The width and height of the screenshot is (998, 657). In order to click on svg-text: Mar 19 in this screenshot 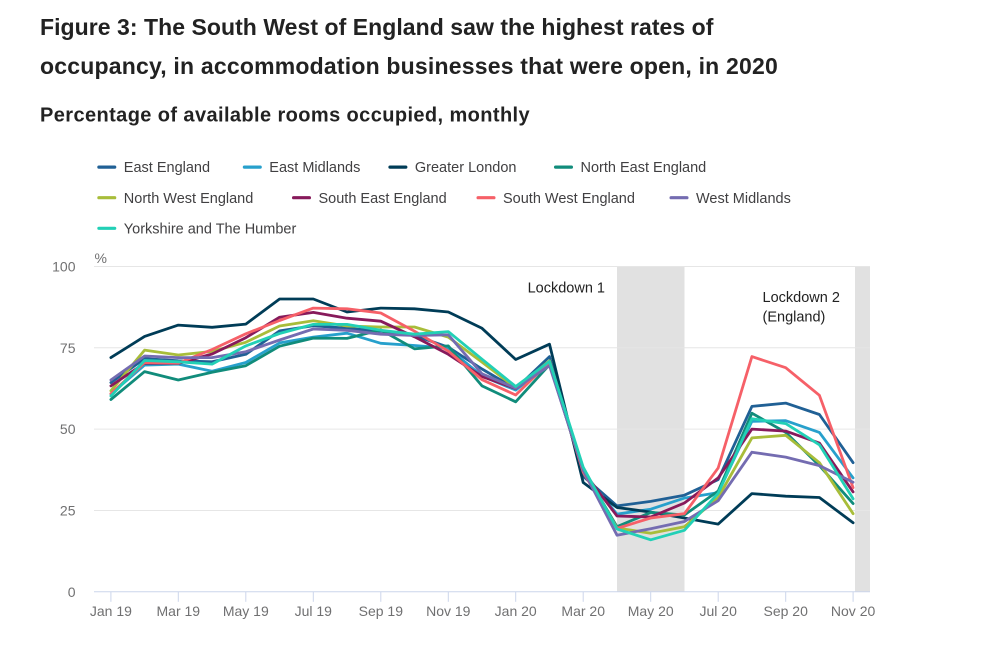, I will do `click(179, 611)`.